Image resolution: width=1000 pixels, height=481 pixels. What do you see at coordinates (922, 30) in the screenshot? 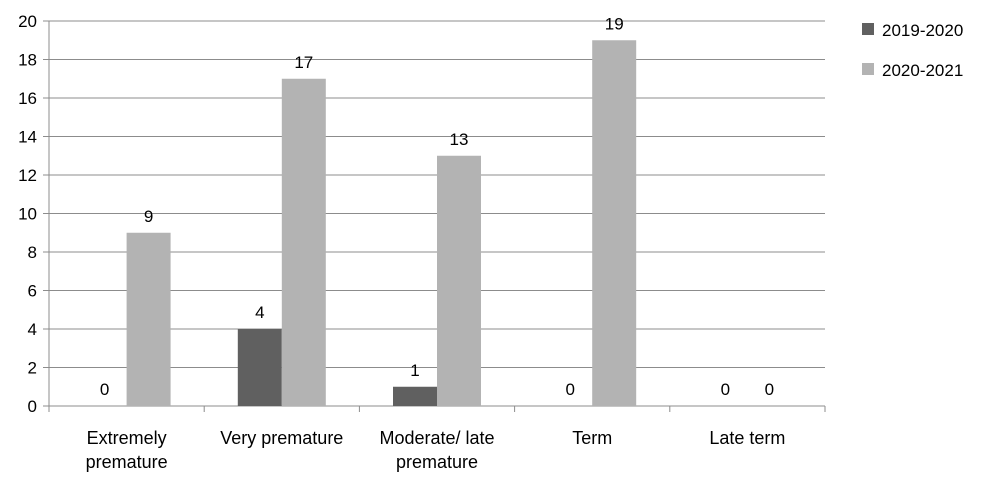
I see `legend-label: 2019-2020` at bounding box center [922, 30].